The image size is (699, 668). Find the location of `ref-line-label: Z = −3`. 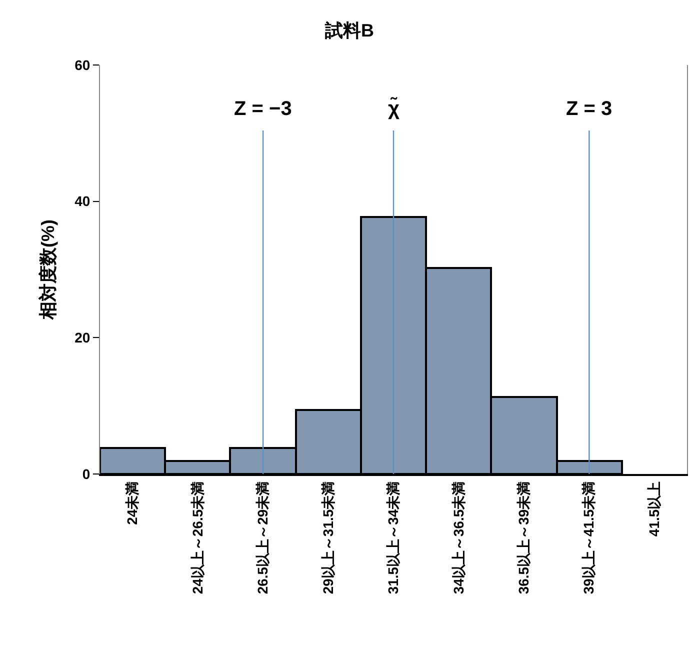

ref-line-label: Z = −3 is located at coordinates (263, 109).